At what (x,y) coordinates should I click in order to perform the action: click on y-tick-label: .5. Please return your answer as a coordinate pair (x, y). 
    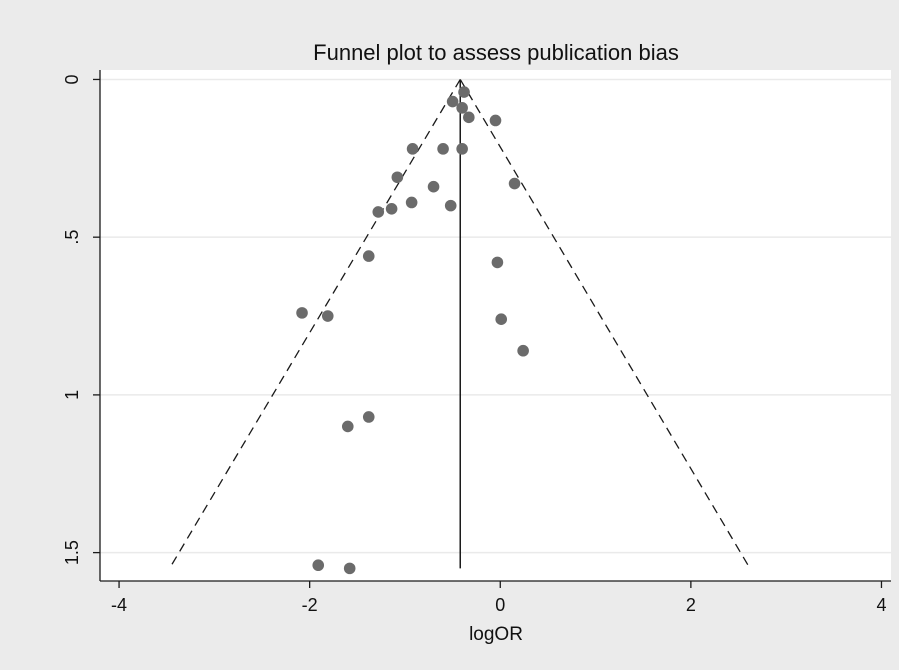
    Looking at the image, I should click on (72, 237).